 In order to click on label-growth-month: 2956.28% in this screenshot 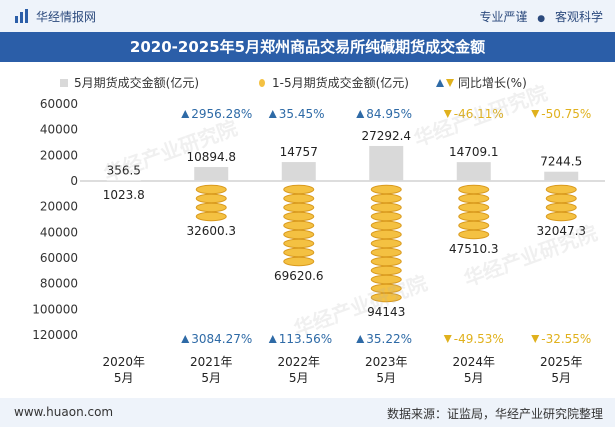, I will do `click(221, 114)`.